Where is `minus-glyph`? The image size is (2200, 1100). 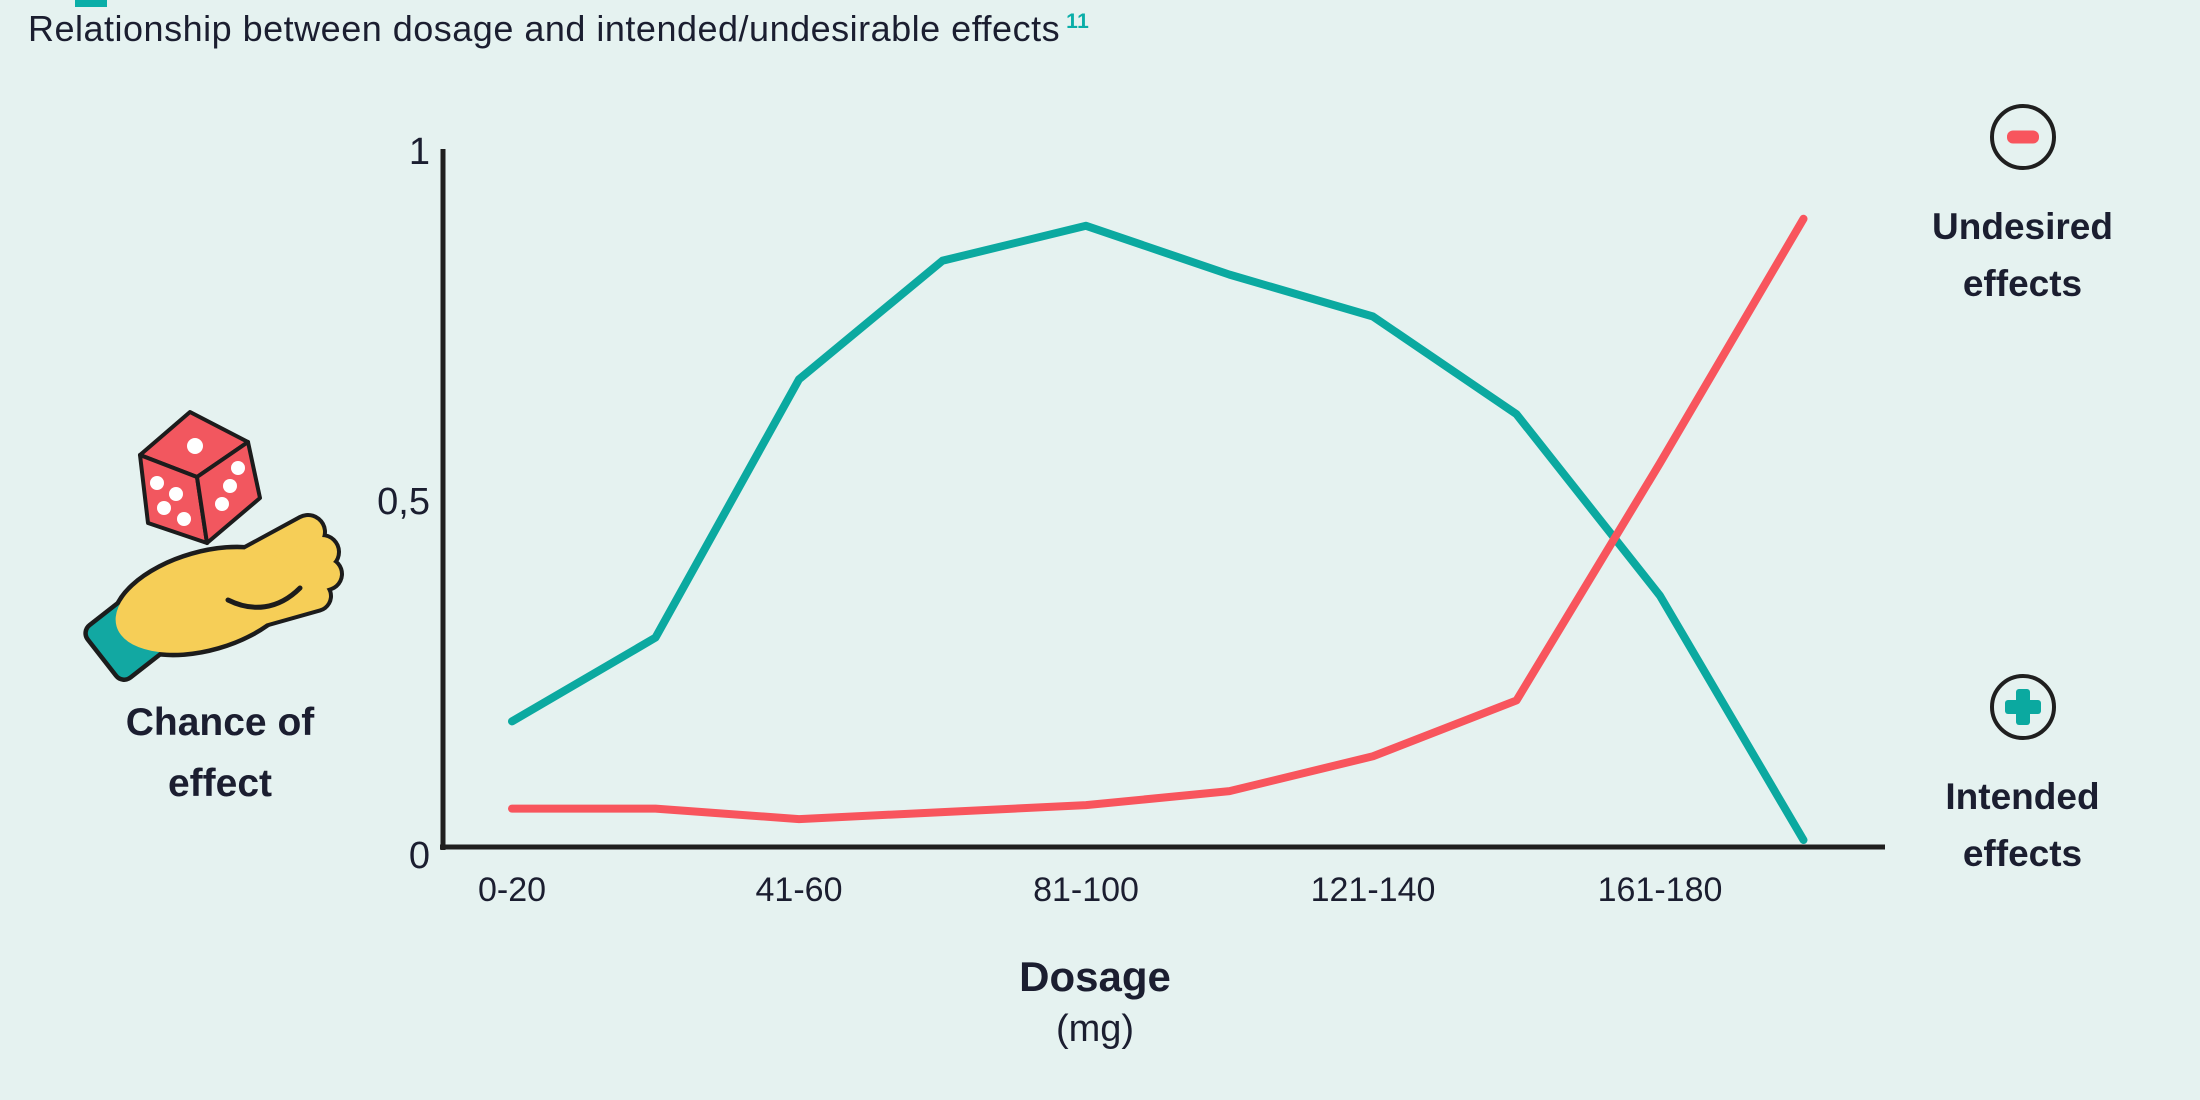
minus-glyph is located at coordinates (2022, 137).